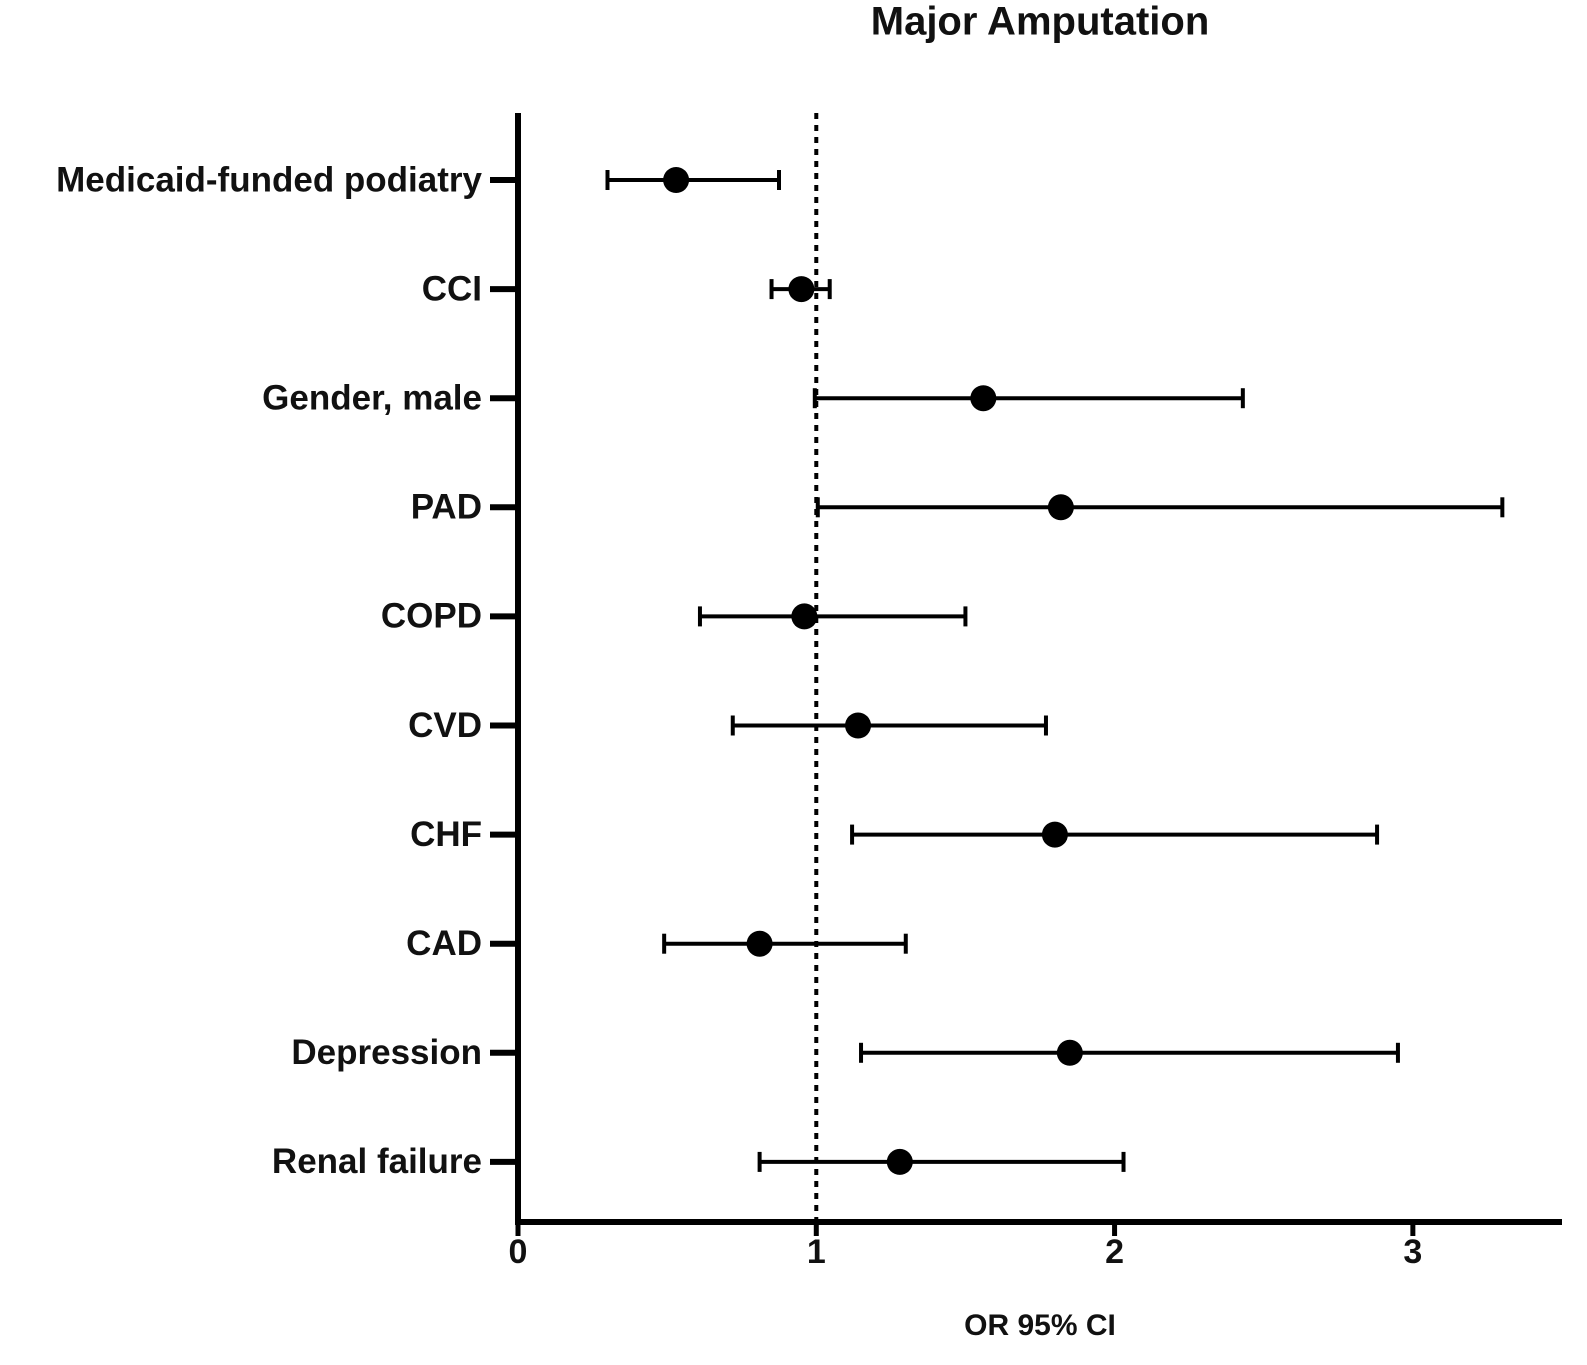 This screenshot has height=1365, width=1587. I want to click on x-tick-label: 3, so click(1412, 1252).